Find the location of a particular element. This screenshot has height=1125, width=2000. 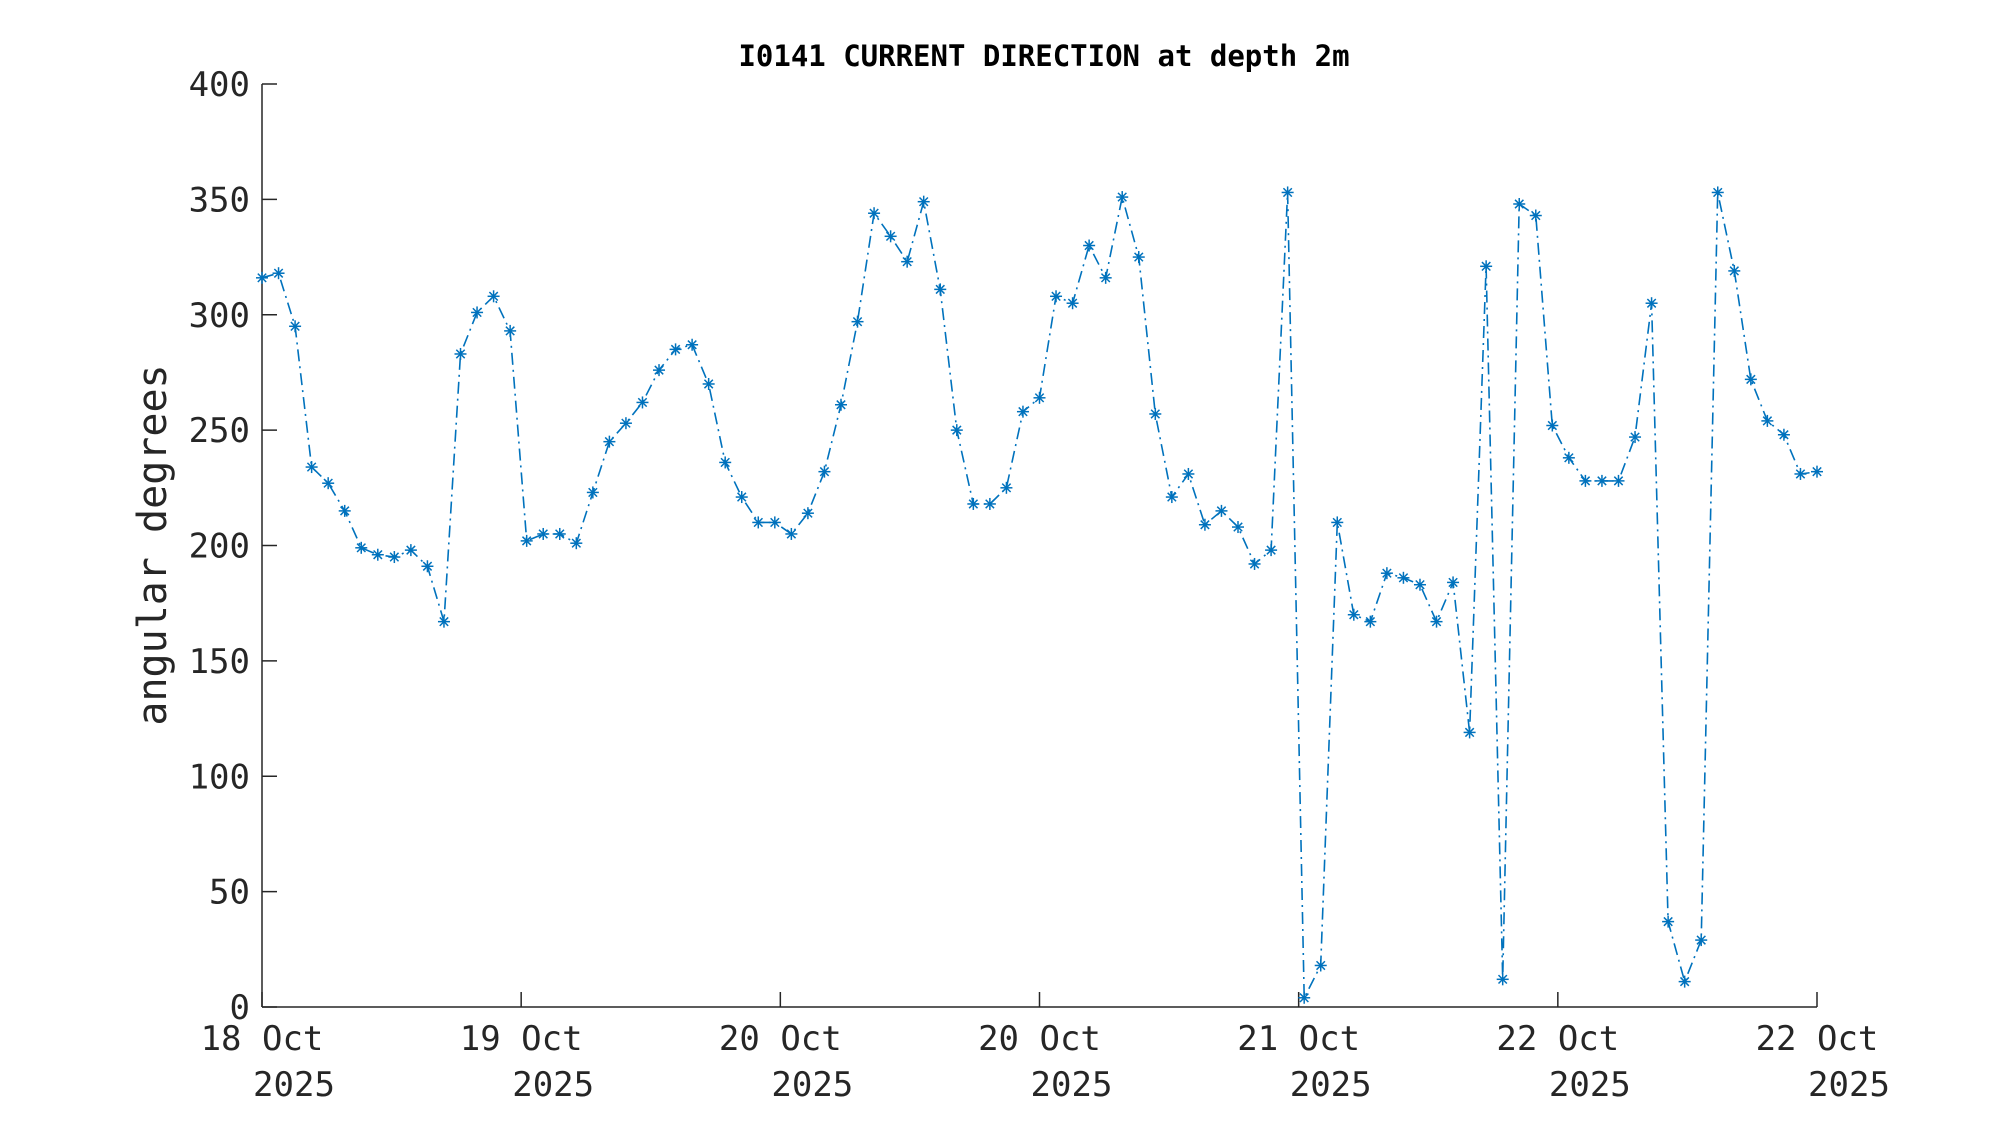

y-tick-label: 250 is located at coordinates (219, 431).